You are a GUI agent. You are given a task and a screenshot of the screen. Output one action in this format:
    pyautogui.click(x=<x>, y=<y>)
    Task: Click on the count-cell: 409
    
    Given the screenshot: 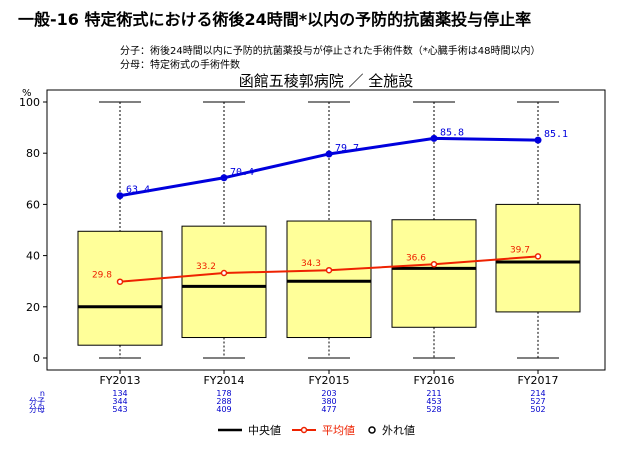 What is the action you would take?
    pyautogui.click(x=223, y=409)
    